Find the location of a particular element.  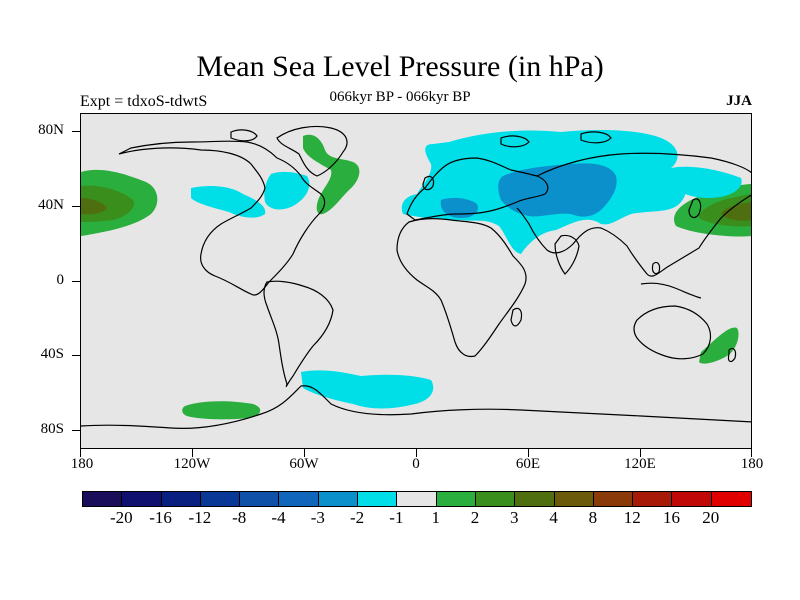

colorbar-label: -3 is located at coordinates (317, 517).